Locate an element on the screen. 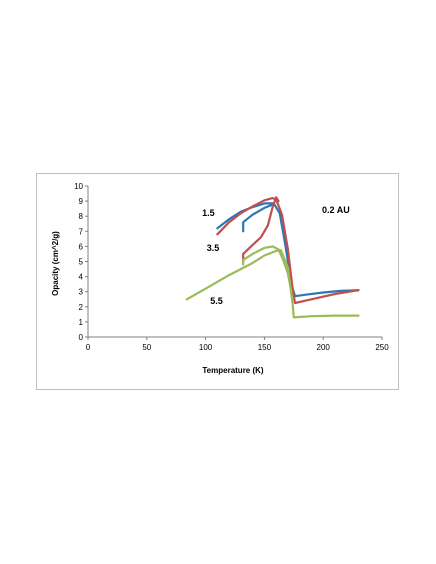 The width and height of the screenshot is (436, 564). x-tick-label: 50 is located at coordinates (146, 347).